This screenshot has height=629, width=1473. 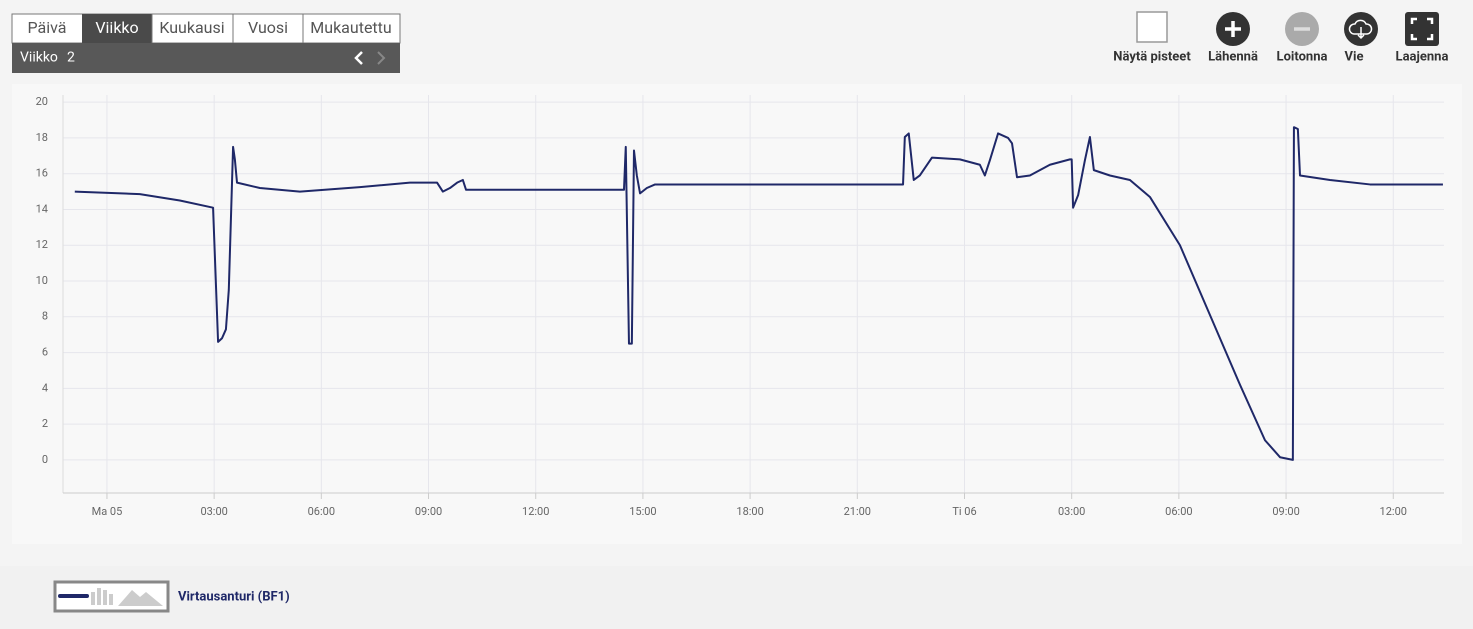 What do you see at coordinates (42, 173) in the screenshot?
I see `y-tick-label: 16` at bounding box center [42, 173].